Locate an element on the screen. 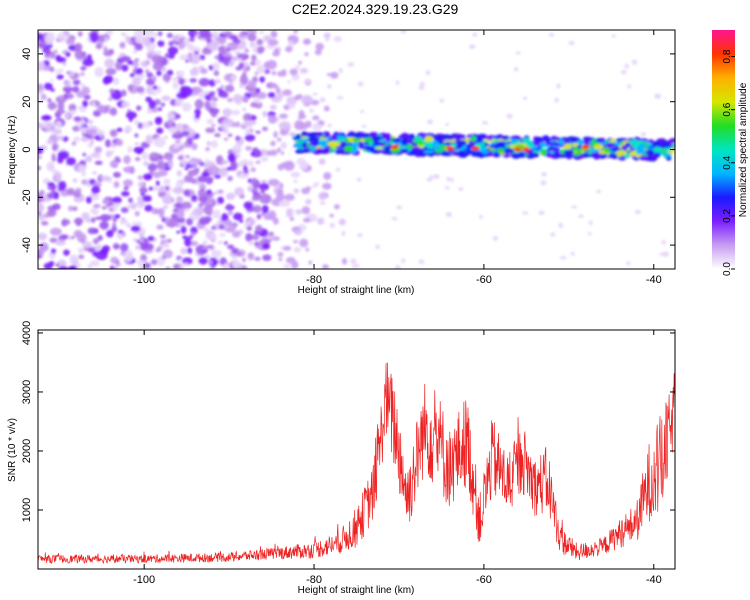 The height and width of the screenshot is (600, 750). spectrogram-hotspot is located at coordinates (475, 148).